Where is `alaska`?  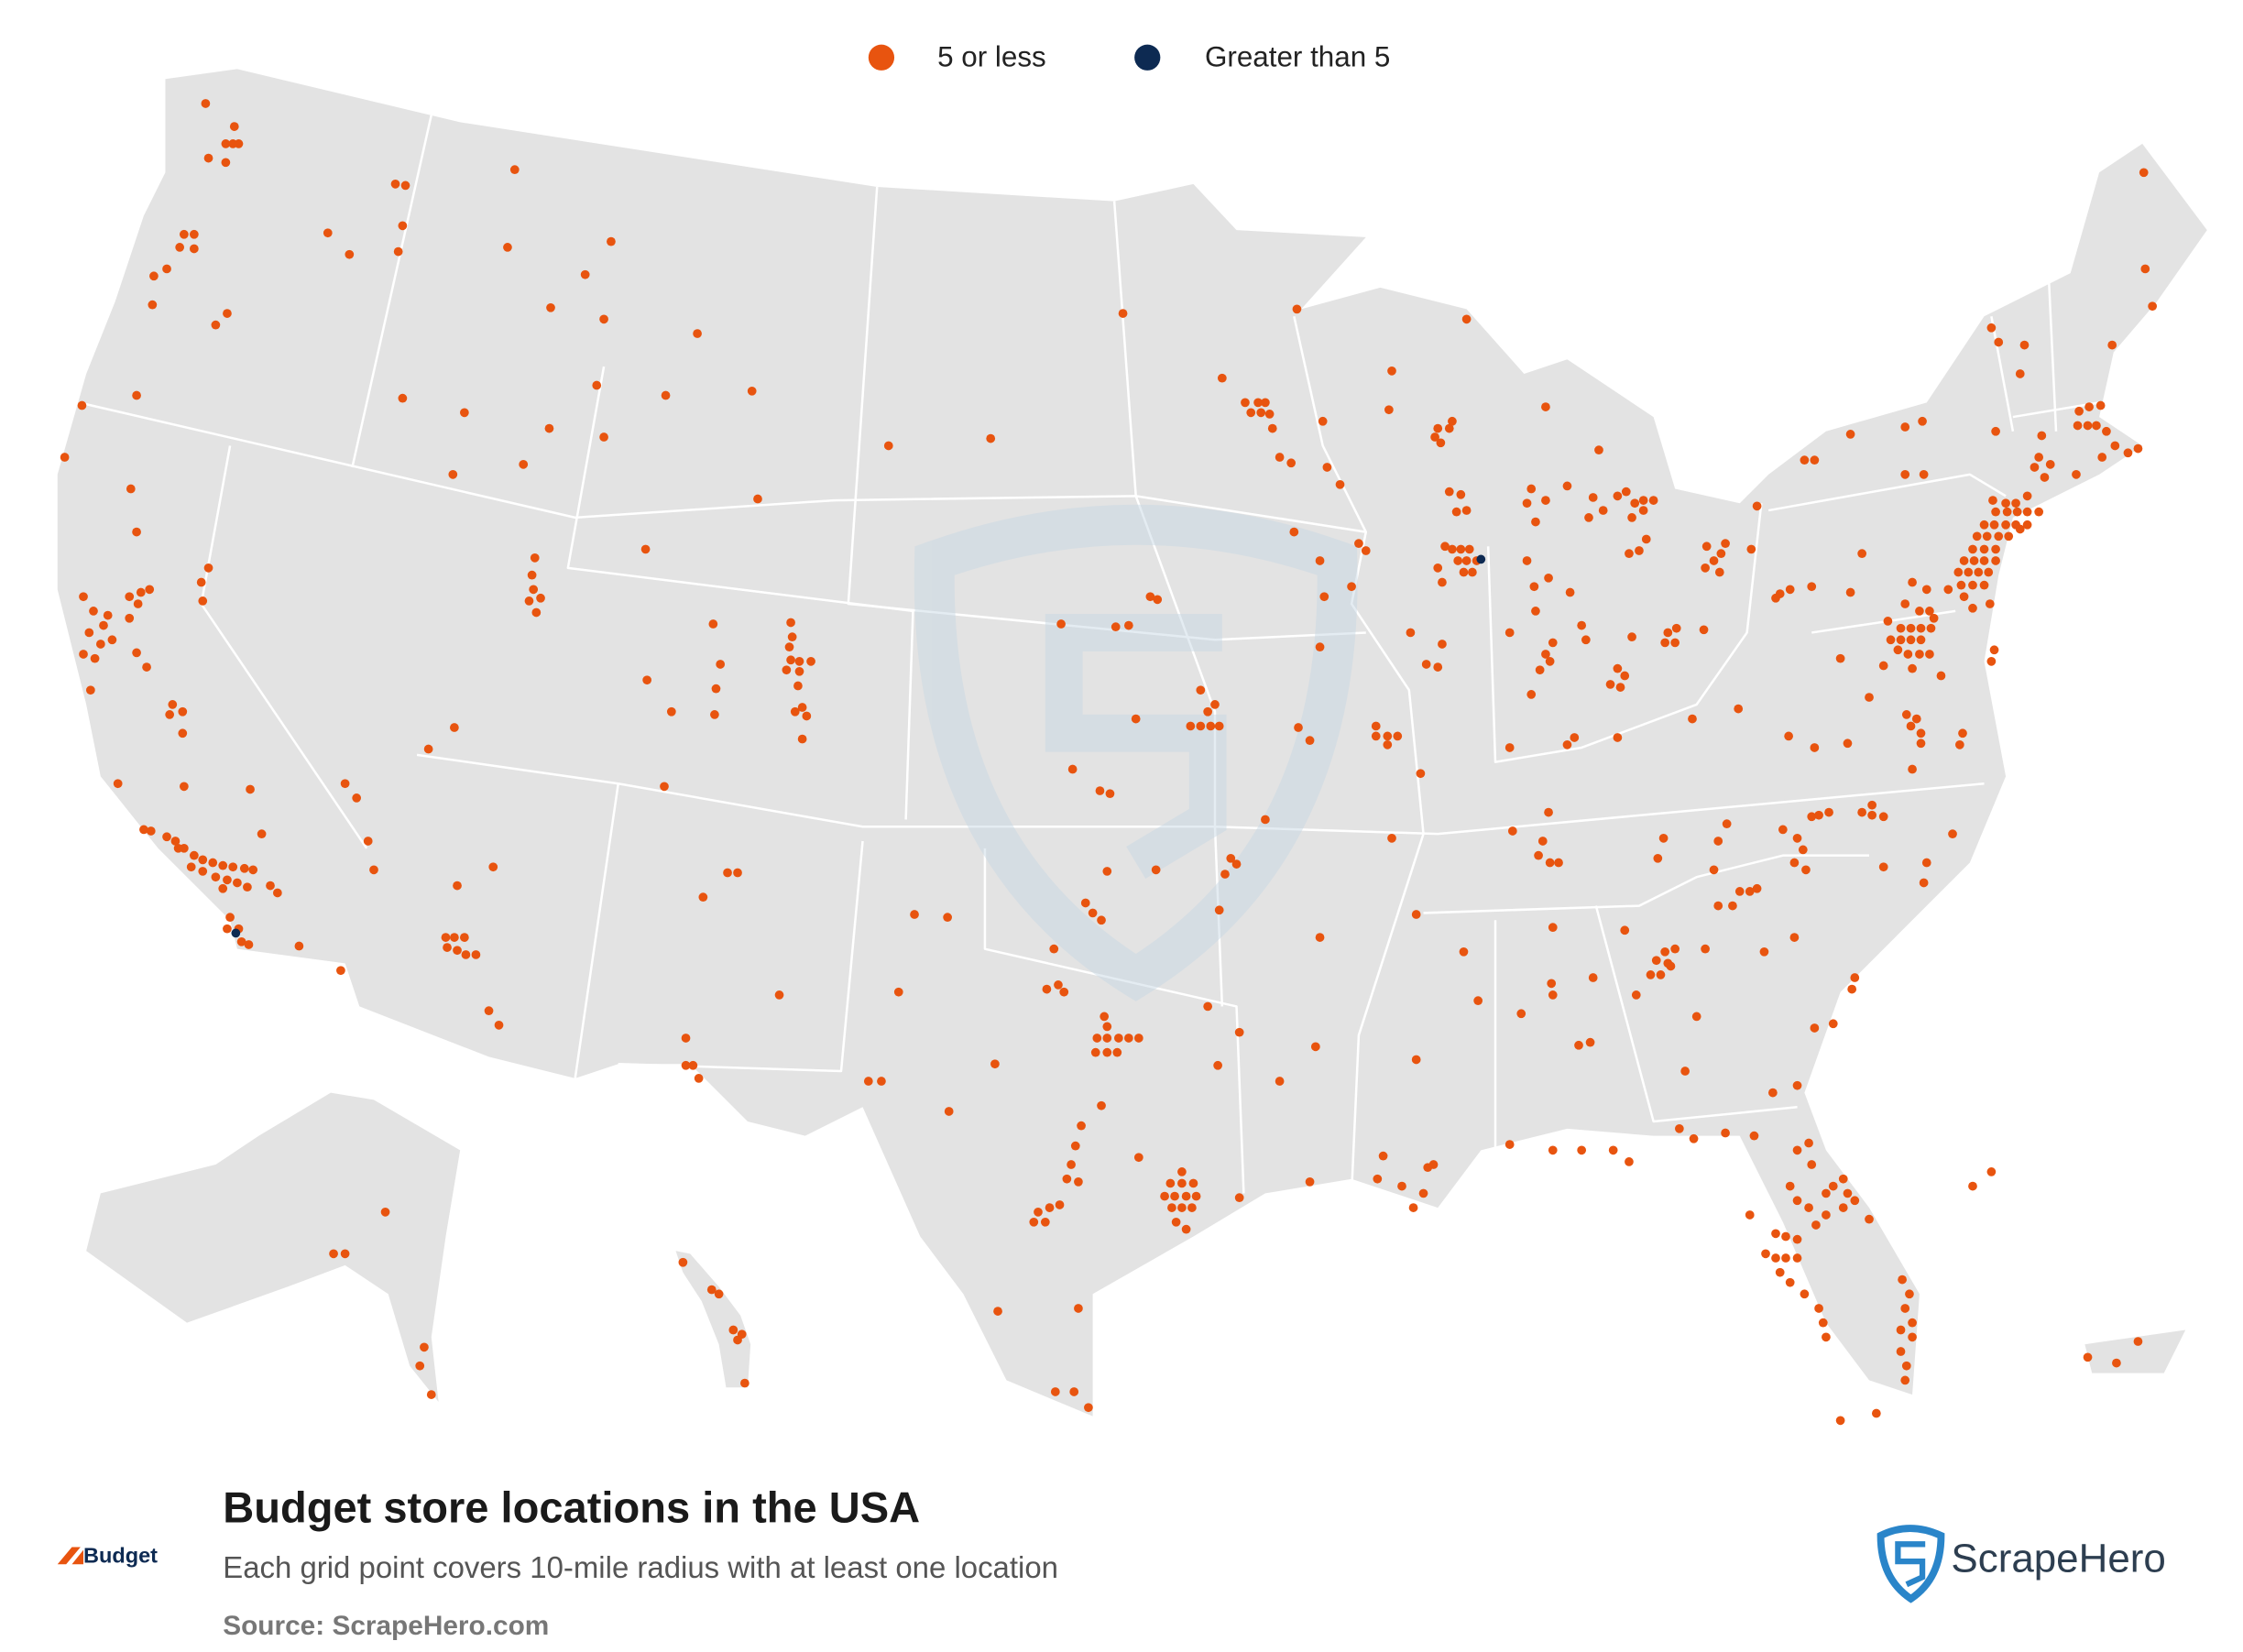 alaska is located at coordinates (273, 1247).